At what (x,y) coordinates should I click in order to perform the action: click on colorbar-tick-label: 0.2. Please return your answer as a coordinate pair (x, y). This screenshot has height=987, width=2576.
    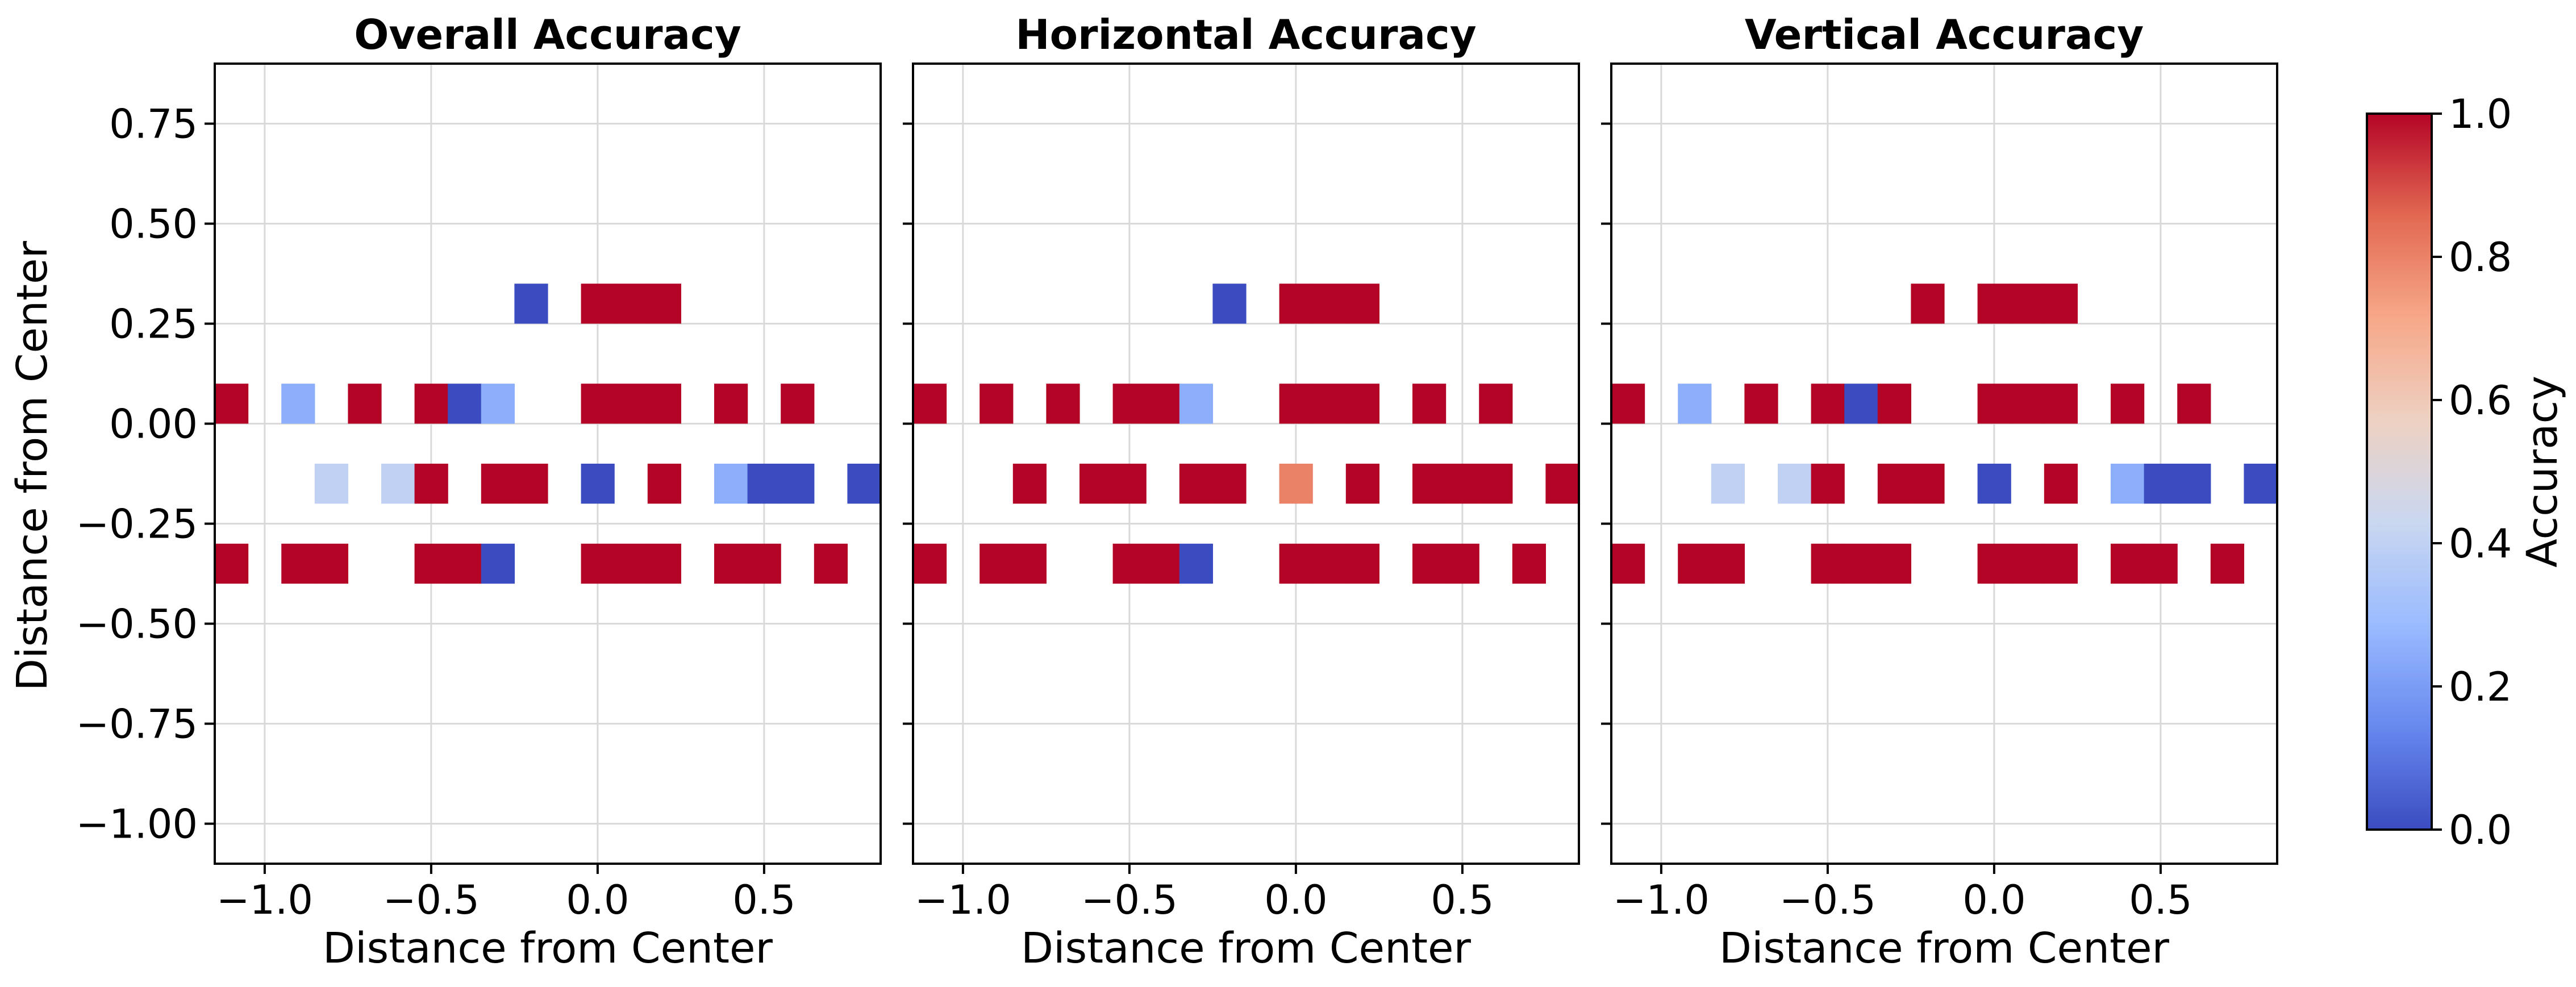
    Looking at the image, I should click on (2481, 687).